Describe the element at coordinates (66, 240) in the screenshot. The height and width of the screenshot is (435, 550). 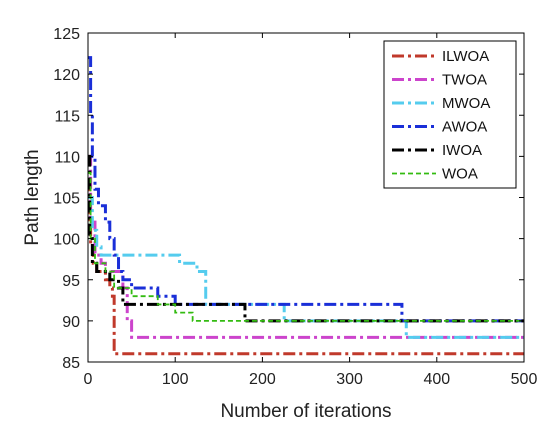
I see `y-tick-label: 100` at that location.